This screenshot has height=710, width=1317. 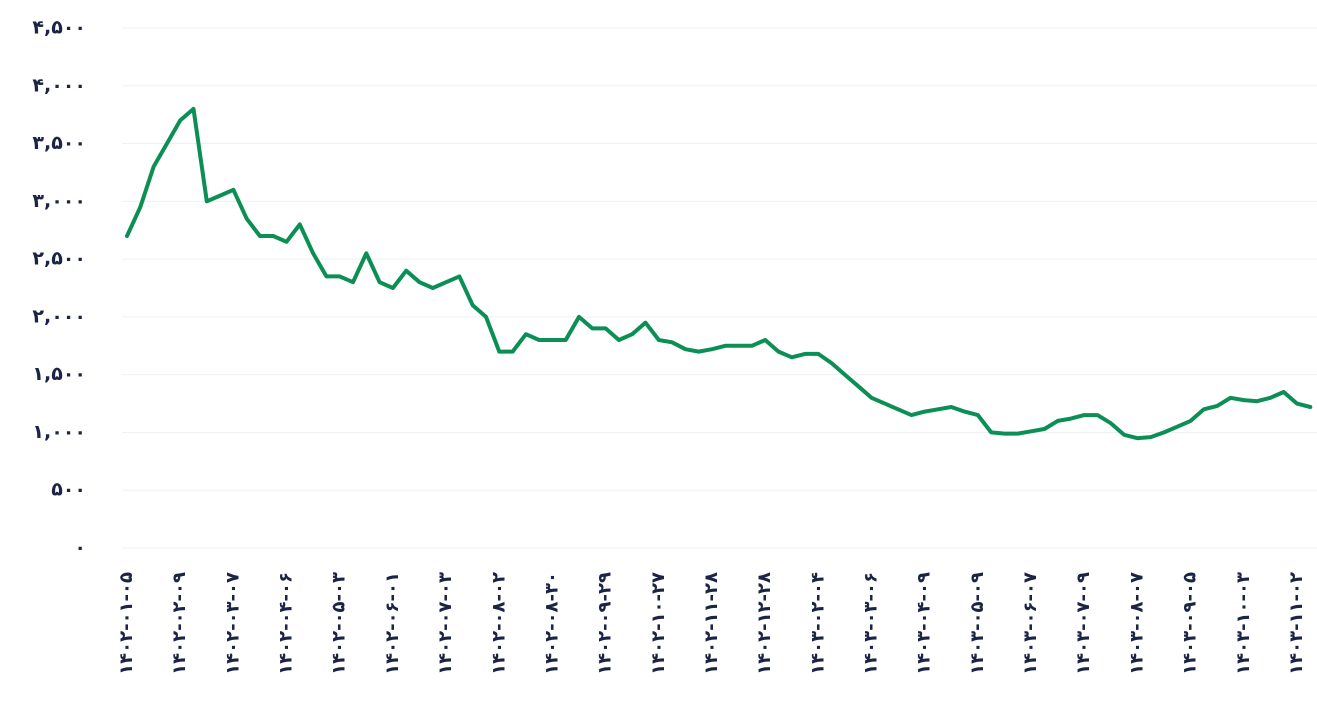 I want to click on y-tick-label: ۱,۵۰۰, so click(x=59, y=374).